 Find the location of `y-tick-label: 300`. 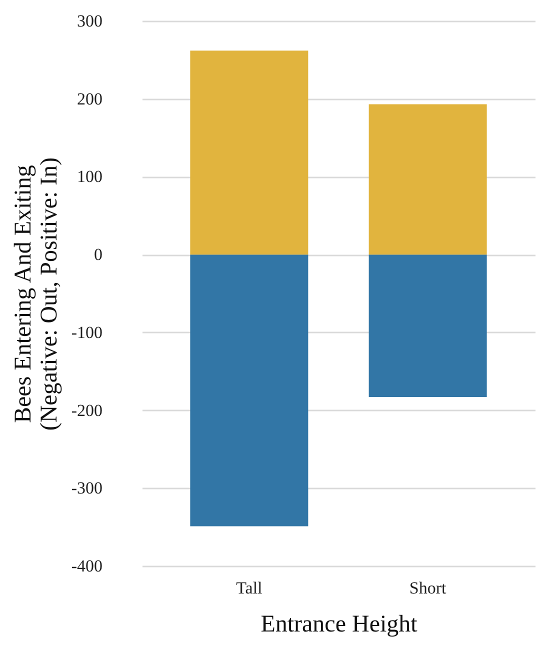

y-tick-label: 300 is located at coordinates (89, 21).